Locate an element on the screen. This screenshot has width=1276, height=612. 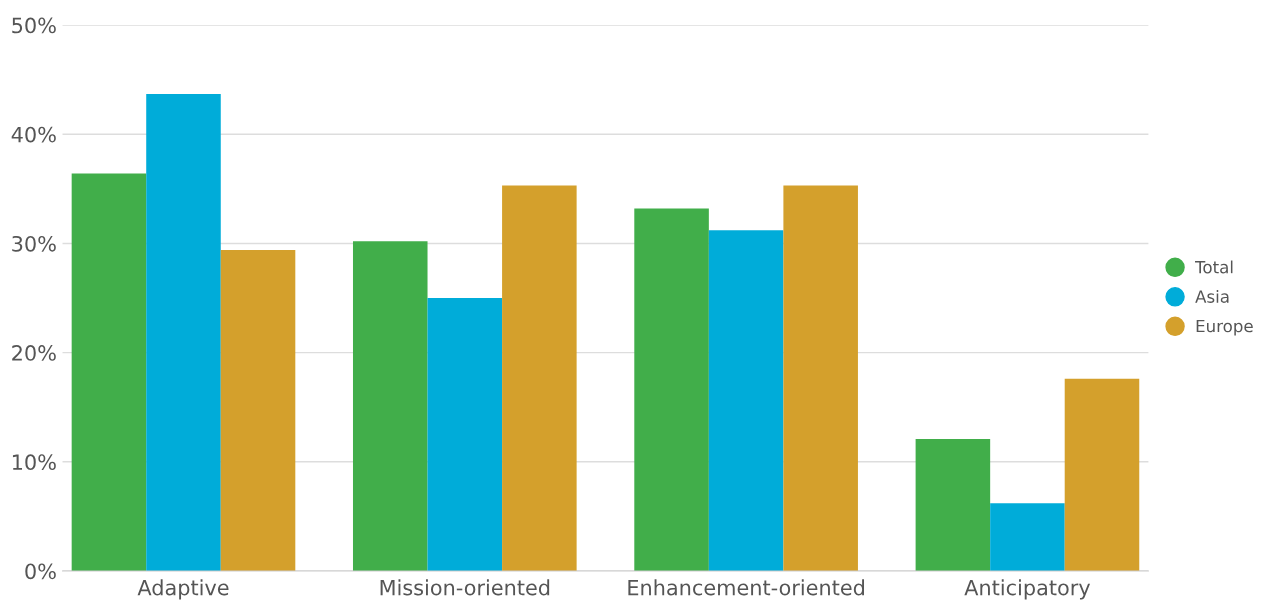
y-tick-label: 0% is located at coordinates (40, 571).